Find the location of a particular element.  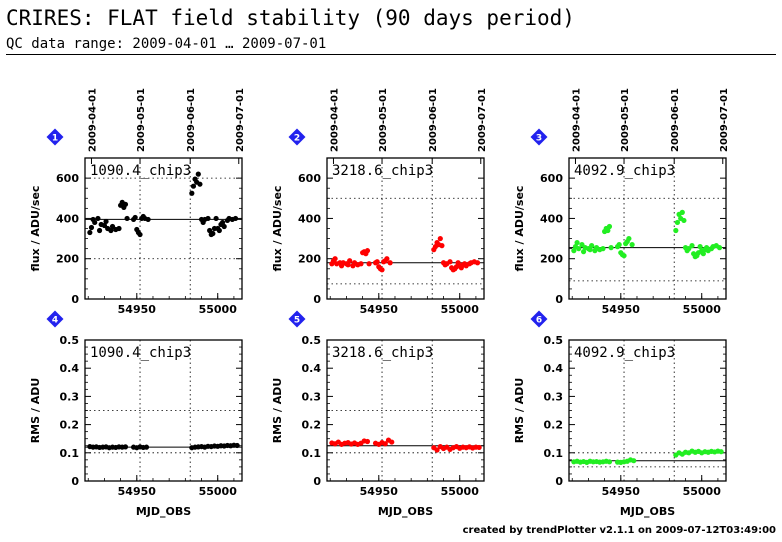

panel-badge-number: 1 is located at coordinates (55, 139).